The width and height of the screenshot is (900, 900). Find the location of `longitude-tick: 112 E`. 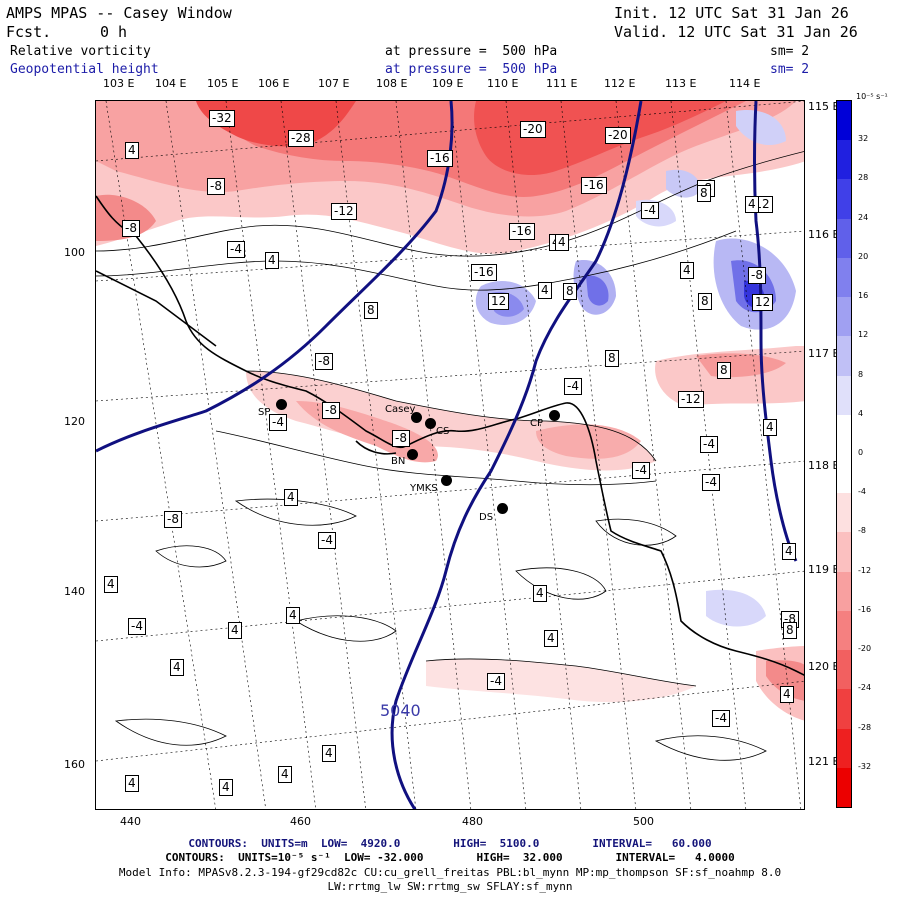

longitude-tick: 112 E is located at coordinates (620, 83).